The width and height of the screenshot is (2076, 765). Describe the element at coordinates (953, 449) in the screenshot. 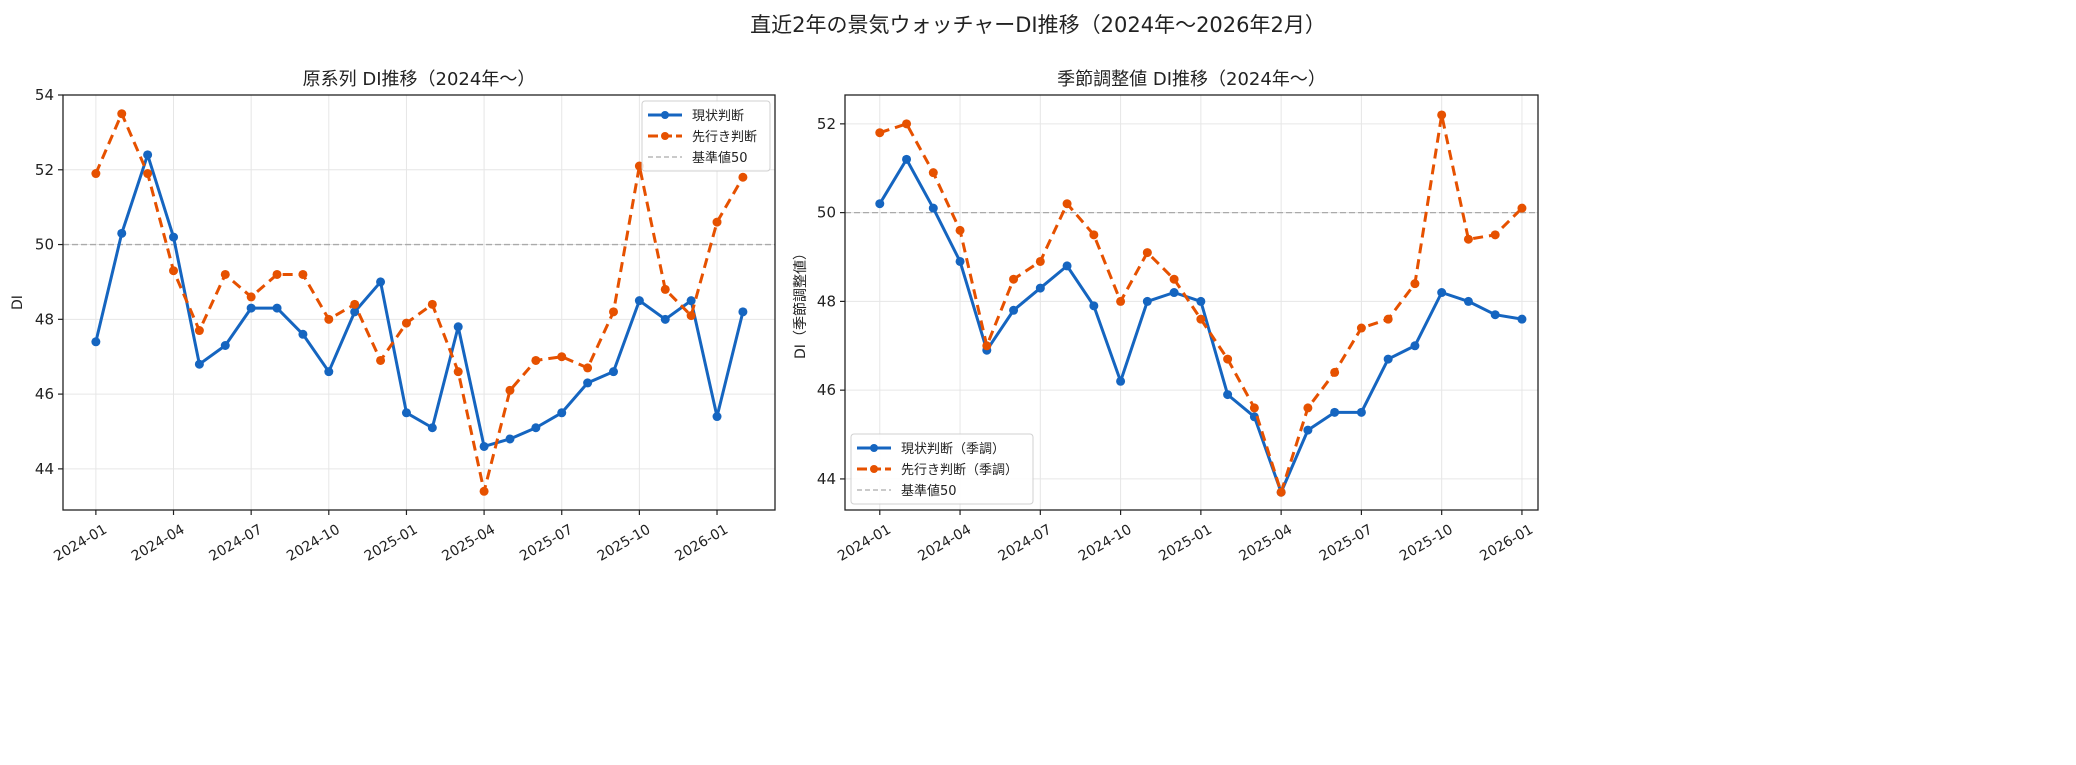

I see `legend-item-current-label: 現状判断（季調）` at that location.